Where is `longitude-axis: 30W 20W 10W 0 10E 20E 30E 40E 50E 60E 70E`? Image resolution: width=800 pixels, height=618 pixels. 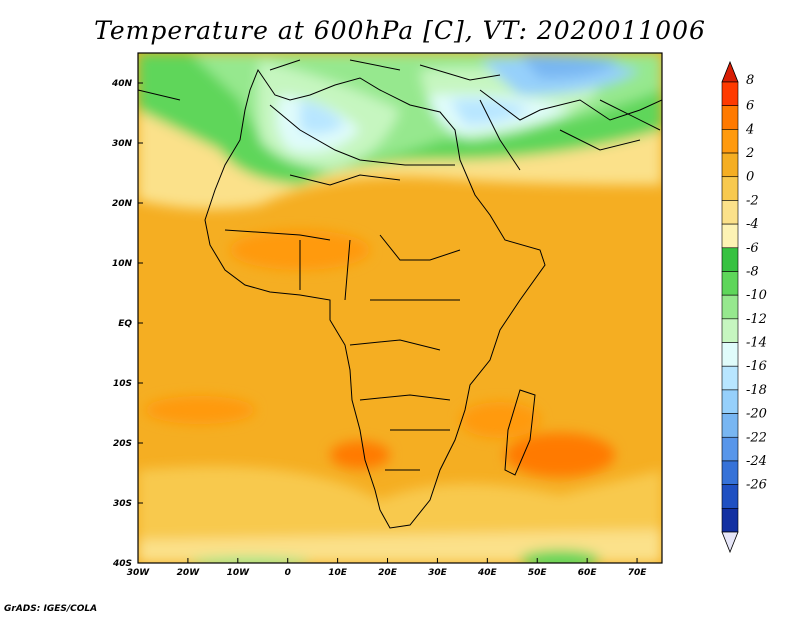
longitude-axis: 30W 20W 10W 0 10E 20E 30E 40E 50E 60E 70E is located at coordinates (387, 568).